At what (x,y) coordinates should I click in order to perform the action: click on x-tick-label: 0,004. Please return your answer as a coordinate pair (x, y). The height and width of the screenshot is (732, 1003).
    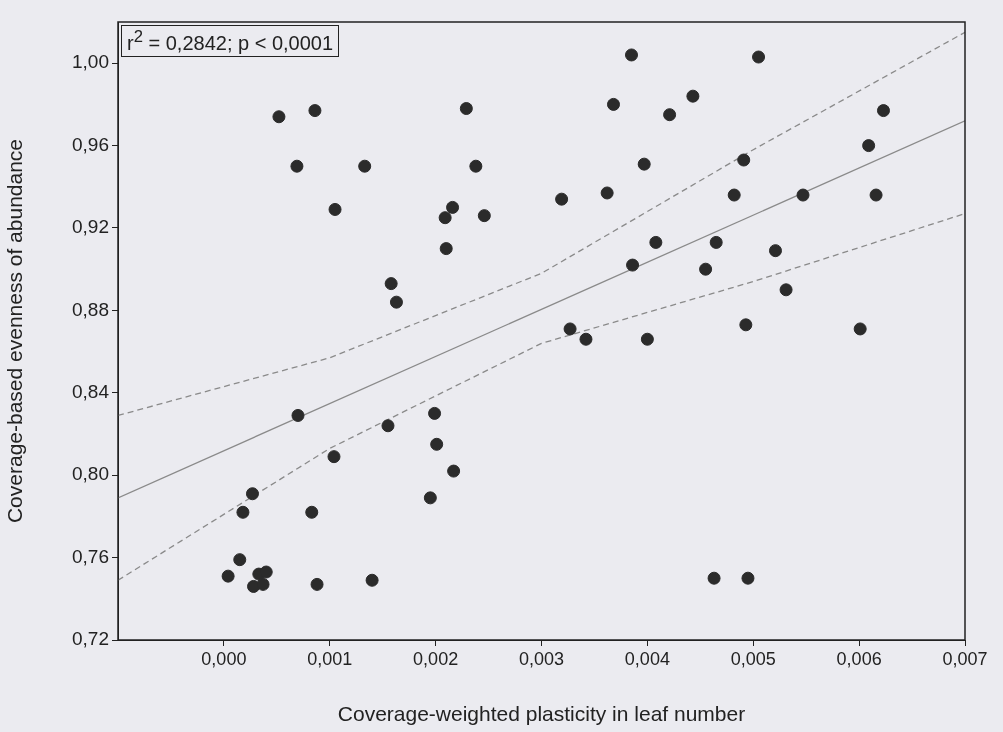
    Looking at the image, I should click on (647, 658).